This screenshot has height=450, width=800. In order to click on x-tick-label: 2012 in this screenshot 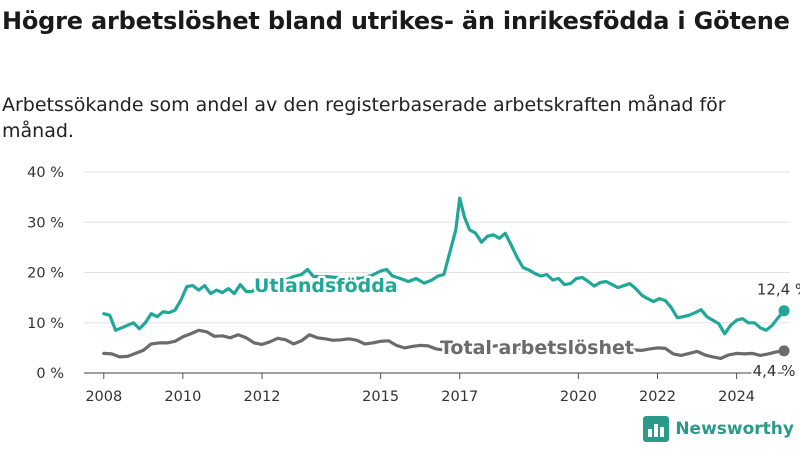, I will do `click(262, 397)`.